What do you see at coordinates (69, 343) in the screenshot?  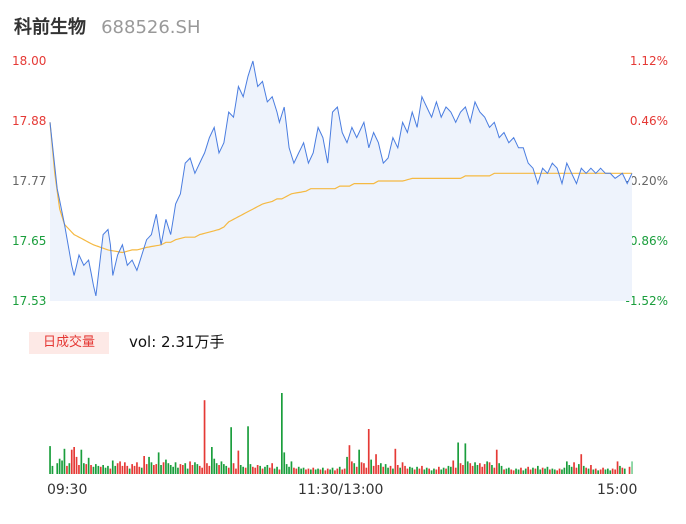 I see `volume-tab-label: 日成交量` at bounding box center [69, 343].